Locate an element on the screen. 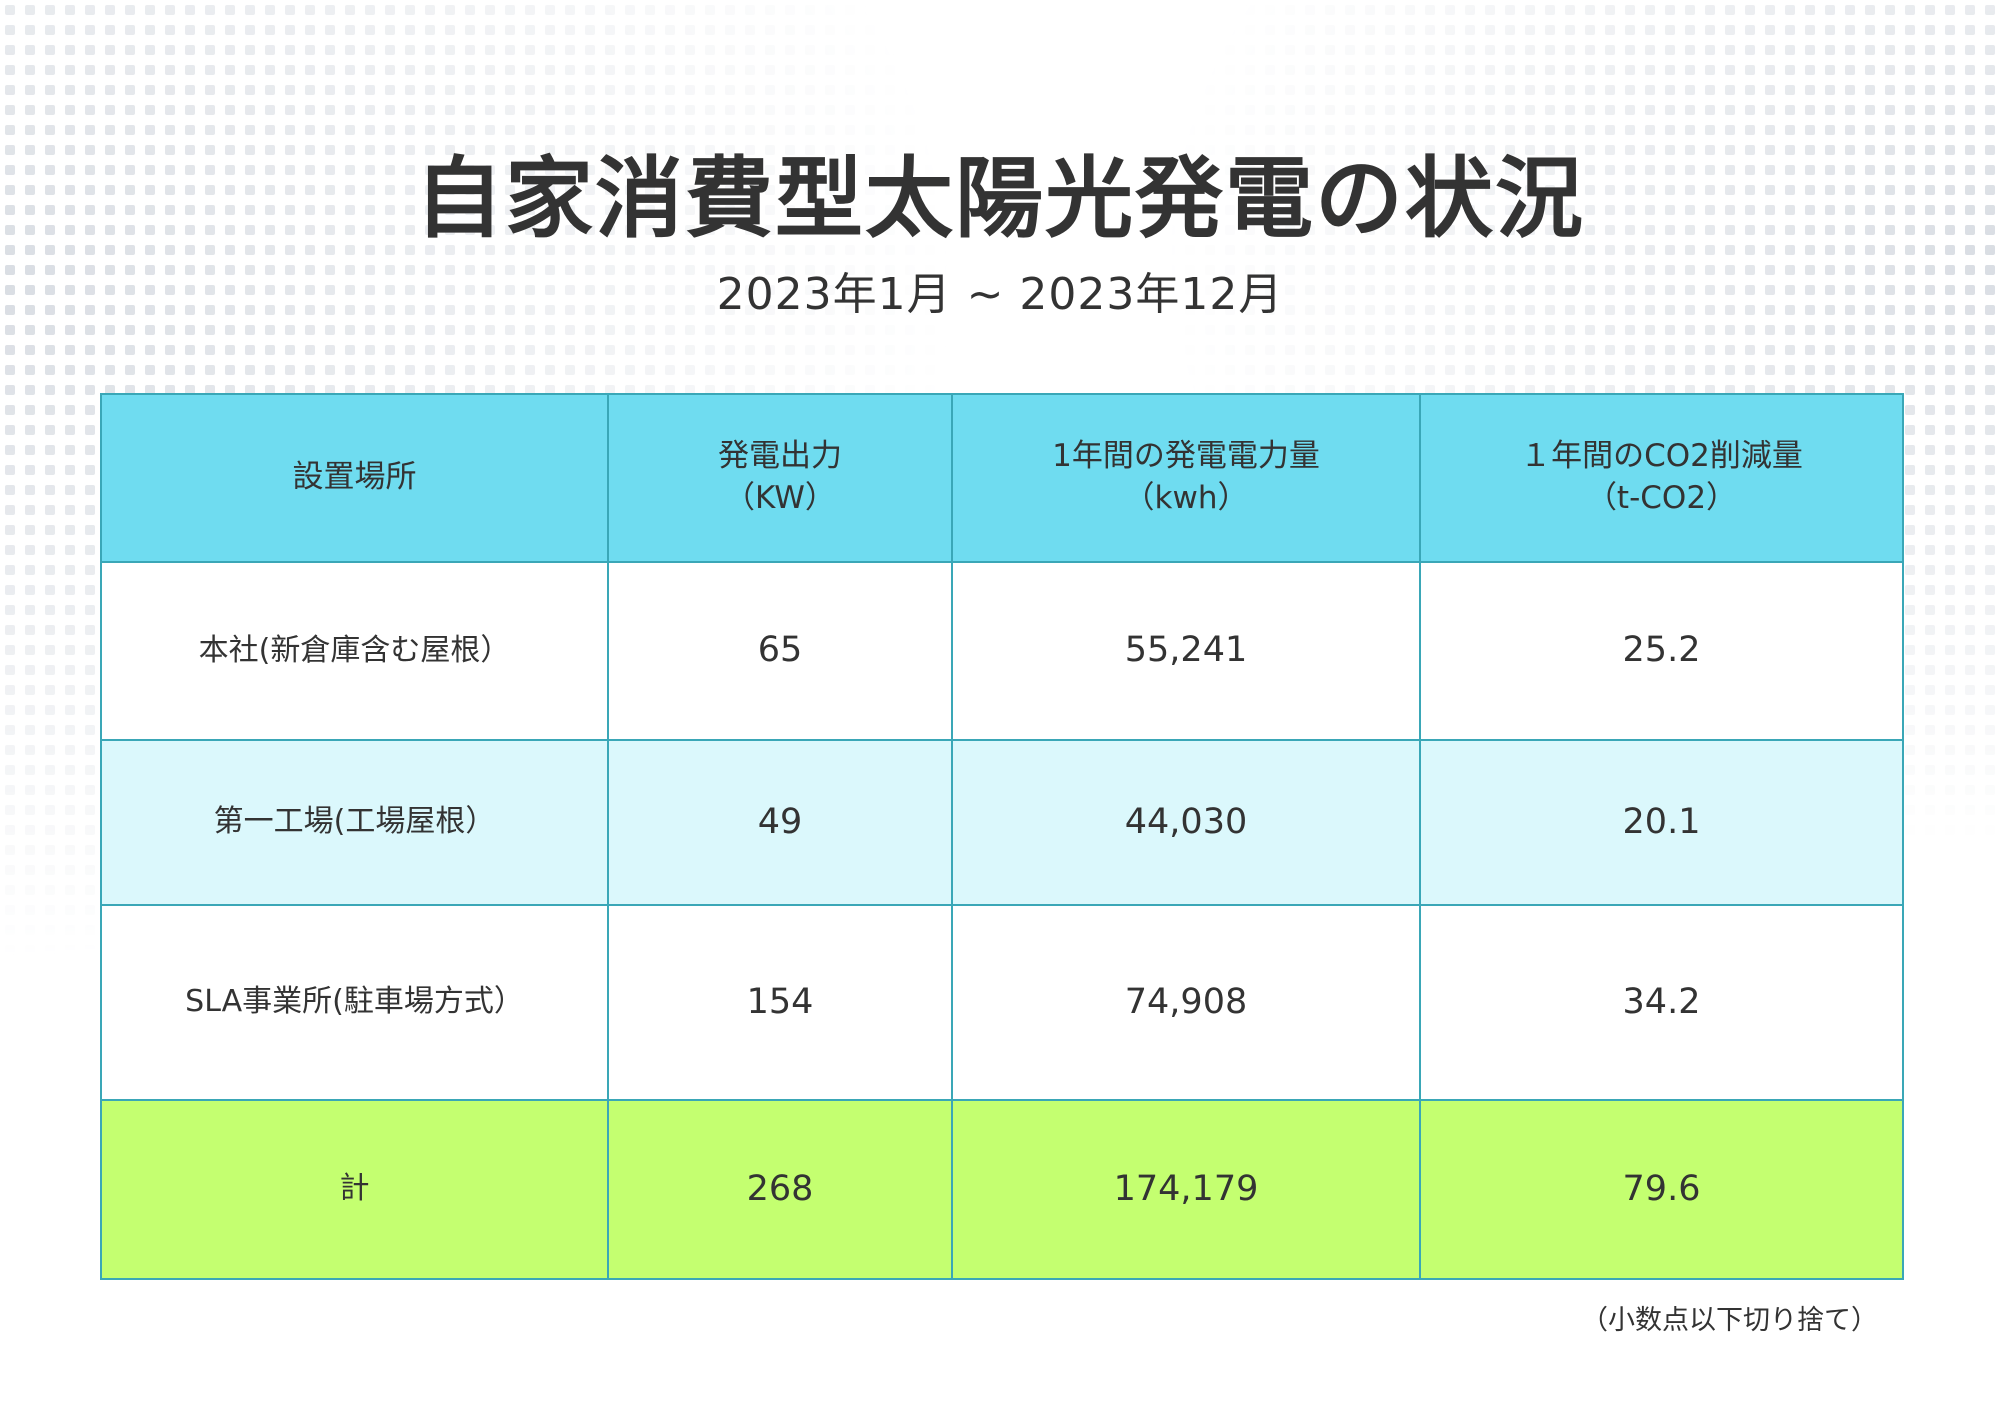  header-output: 発電出力 （KW） is located at coordinates (780, 478).